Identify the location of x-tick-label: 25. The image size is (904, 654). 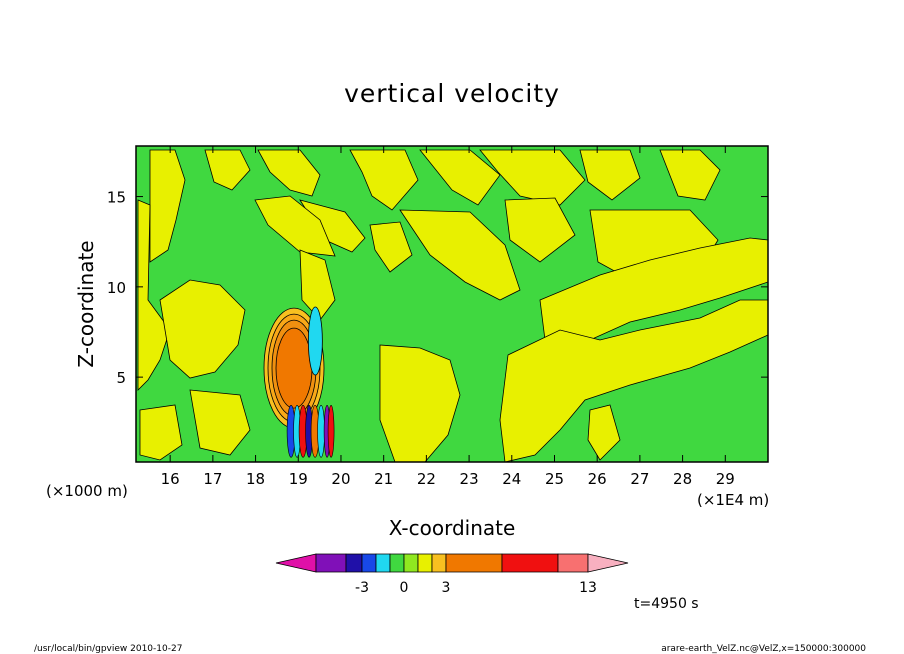
(554, 479).